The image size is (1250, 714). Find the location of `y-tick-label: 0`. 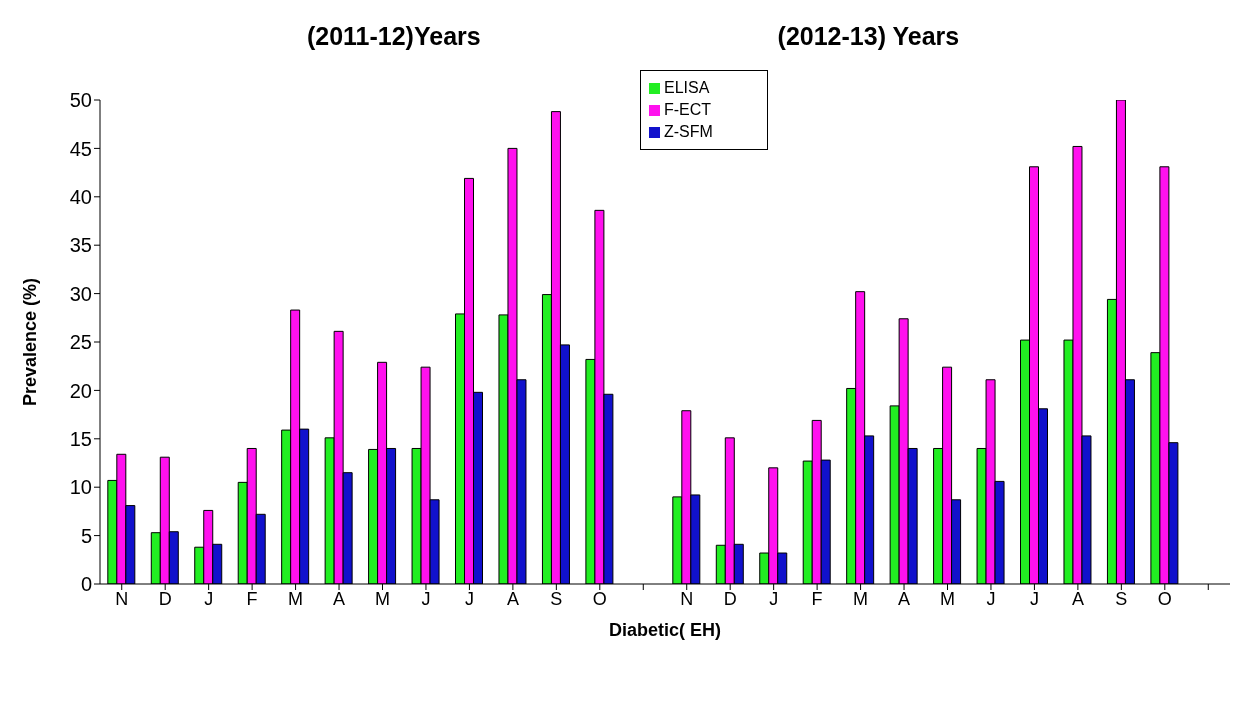

y-tick-label: 0 is located at coordinates (86, 584).